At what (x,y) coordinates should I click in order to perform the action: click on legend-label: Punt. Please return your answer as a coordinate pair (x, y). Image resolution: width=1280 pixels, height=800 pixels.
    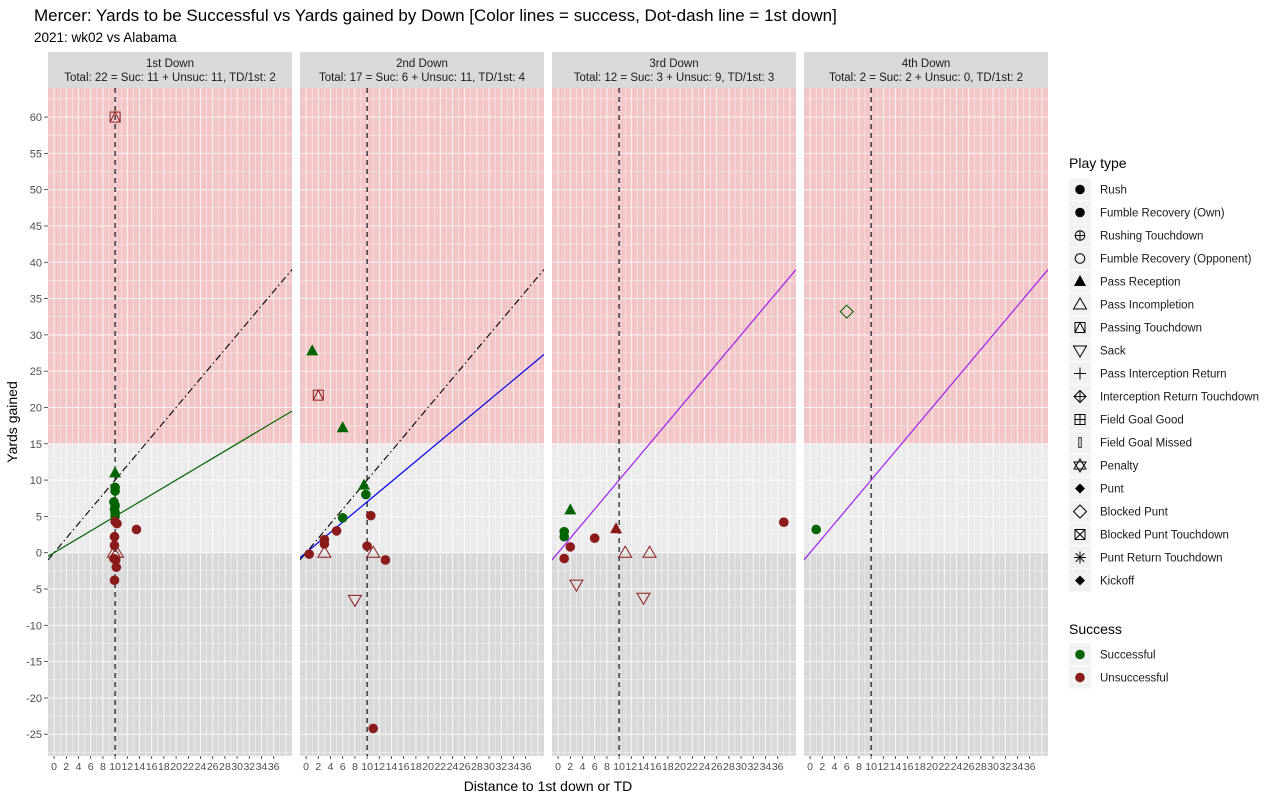
    Looking at the image, I should click on (1112, 490).